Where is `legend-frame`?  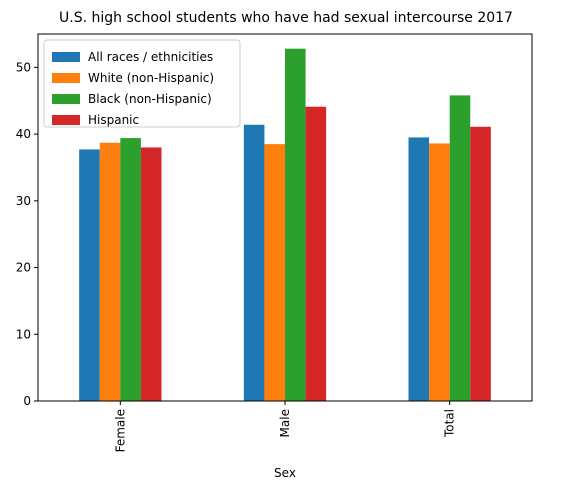 legend-frame is located at coordinates (142, 83).